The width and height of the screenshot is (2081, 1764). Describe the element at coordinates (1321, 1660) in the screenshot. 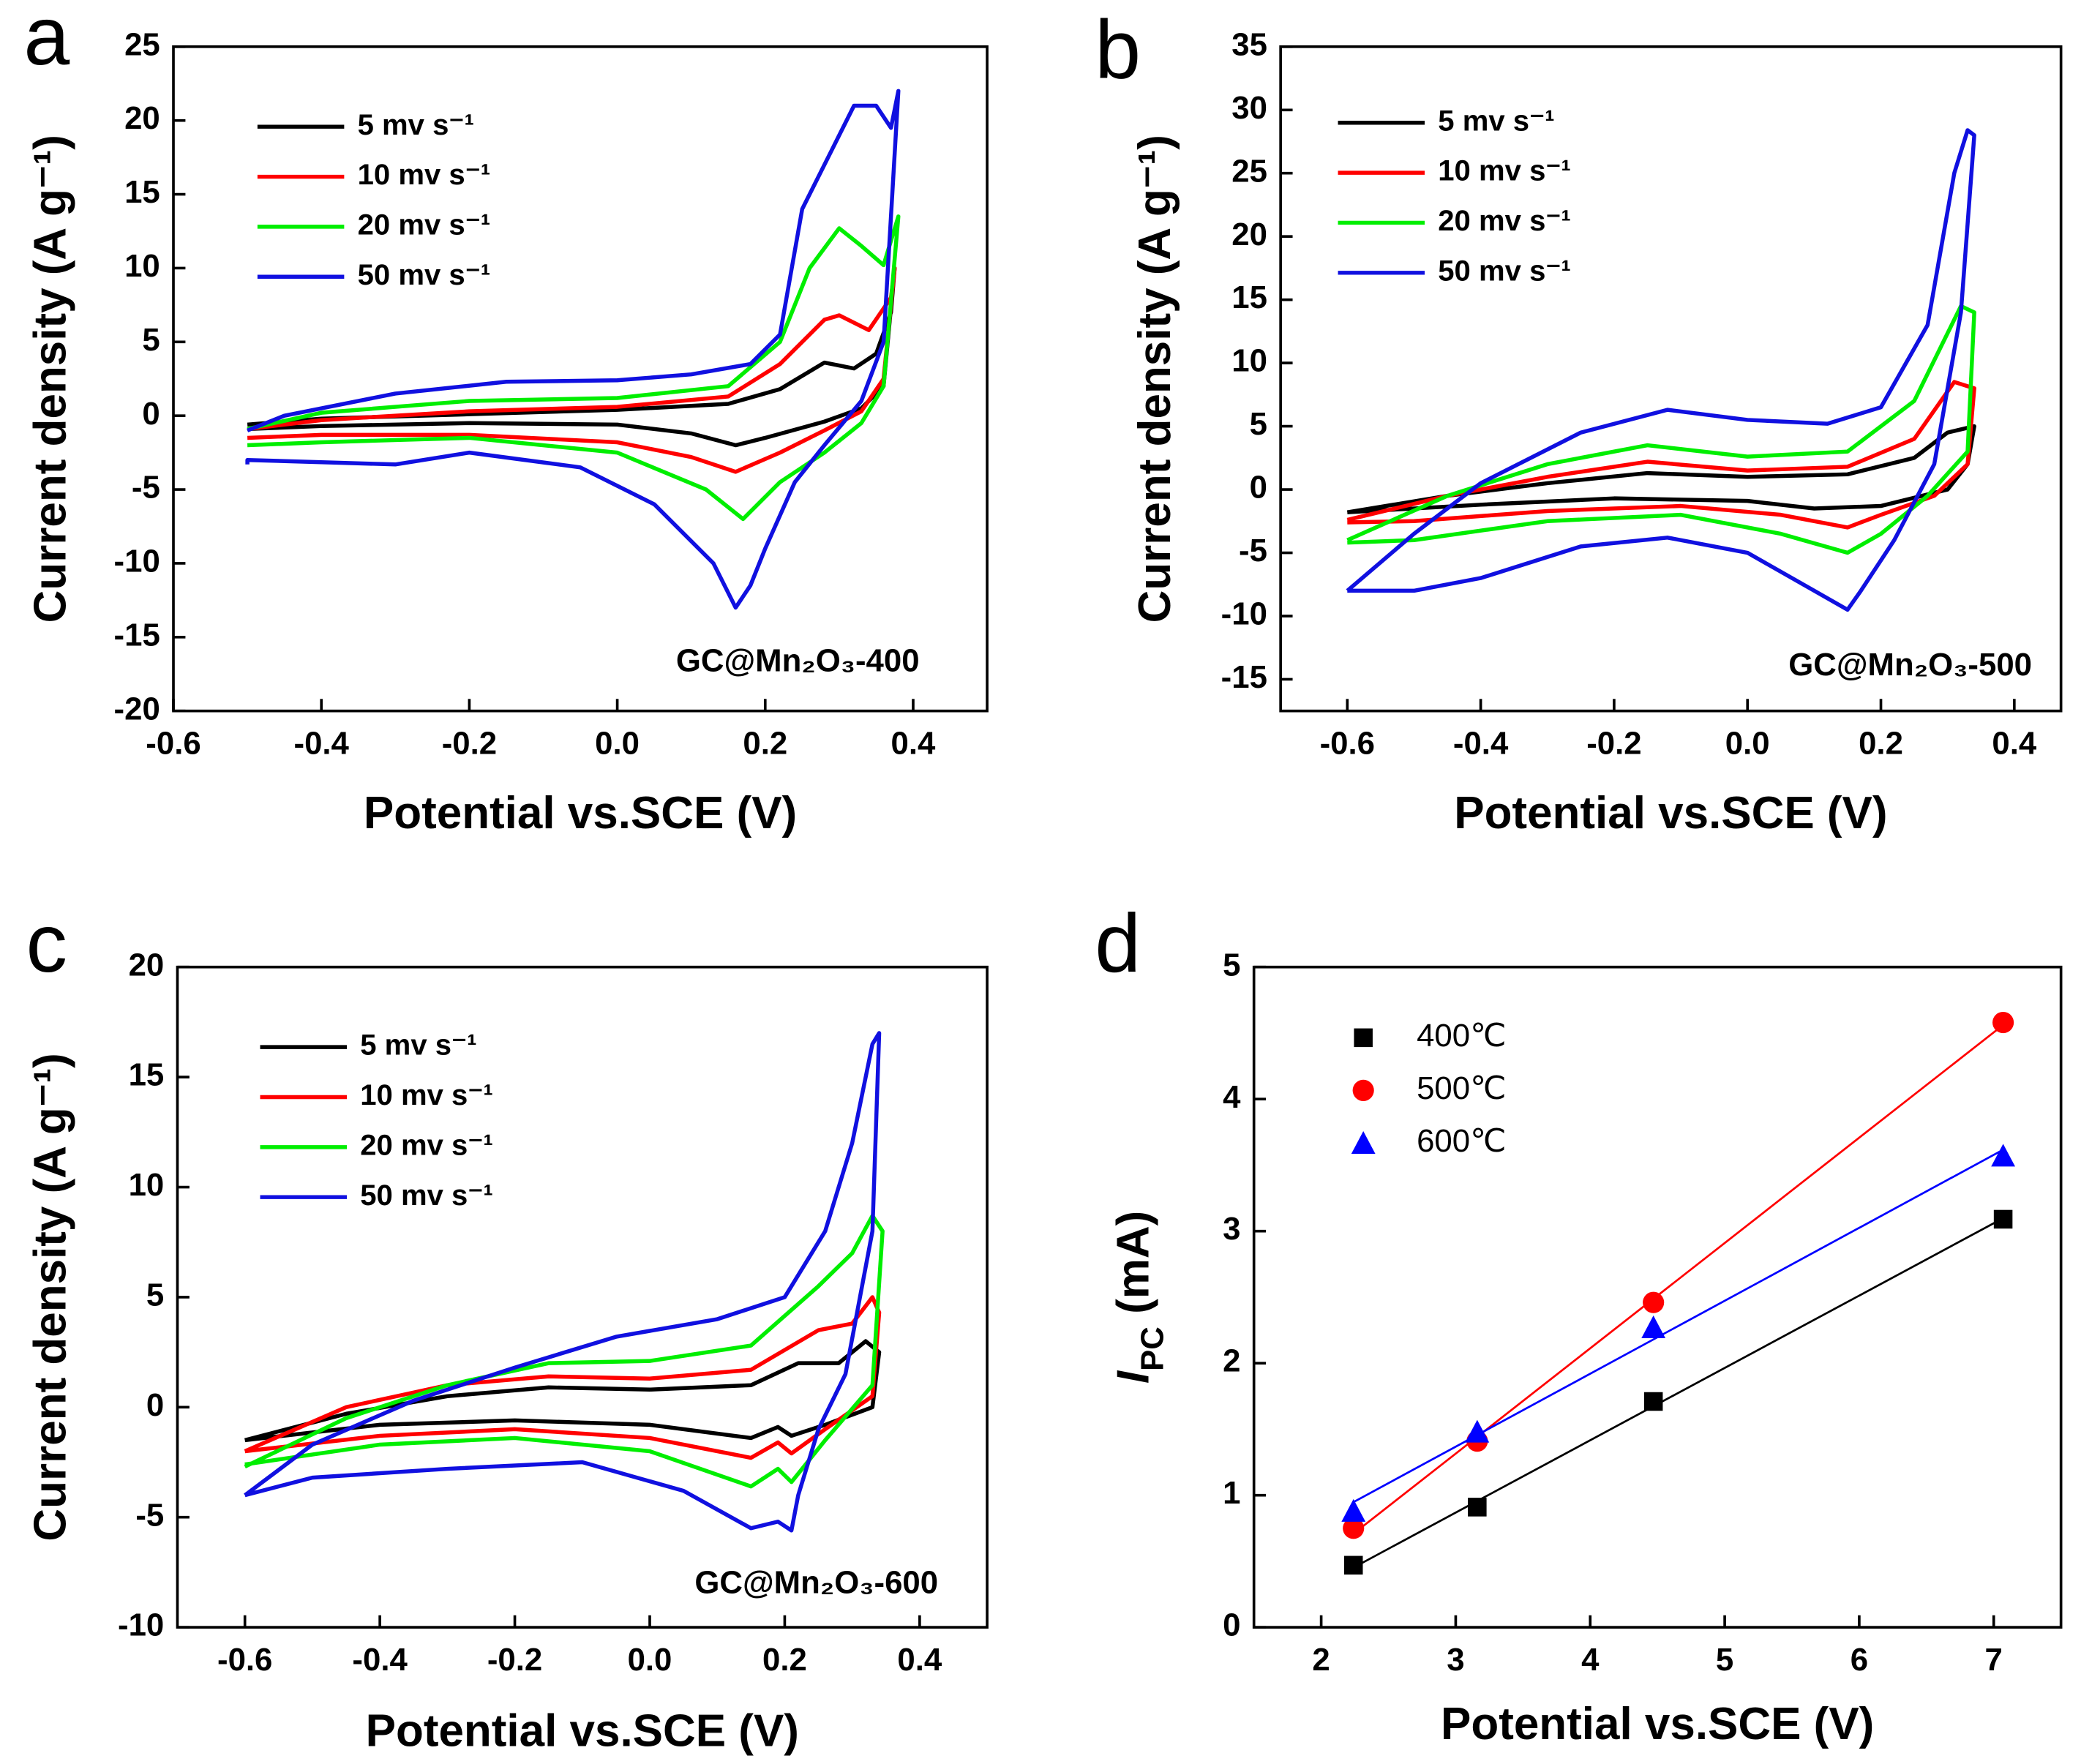

I see `x-tick-label: 2` at that location.